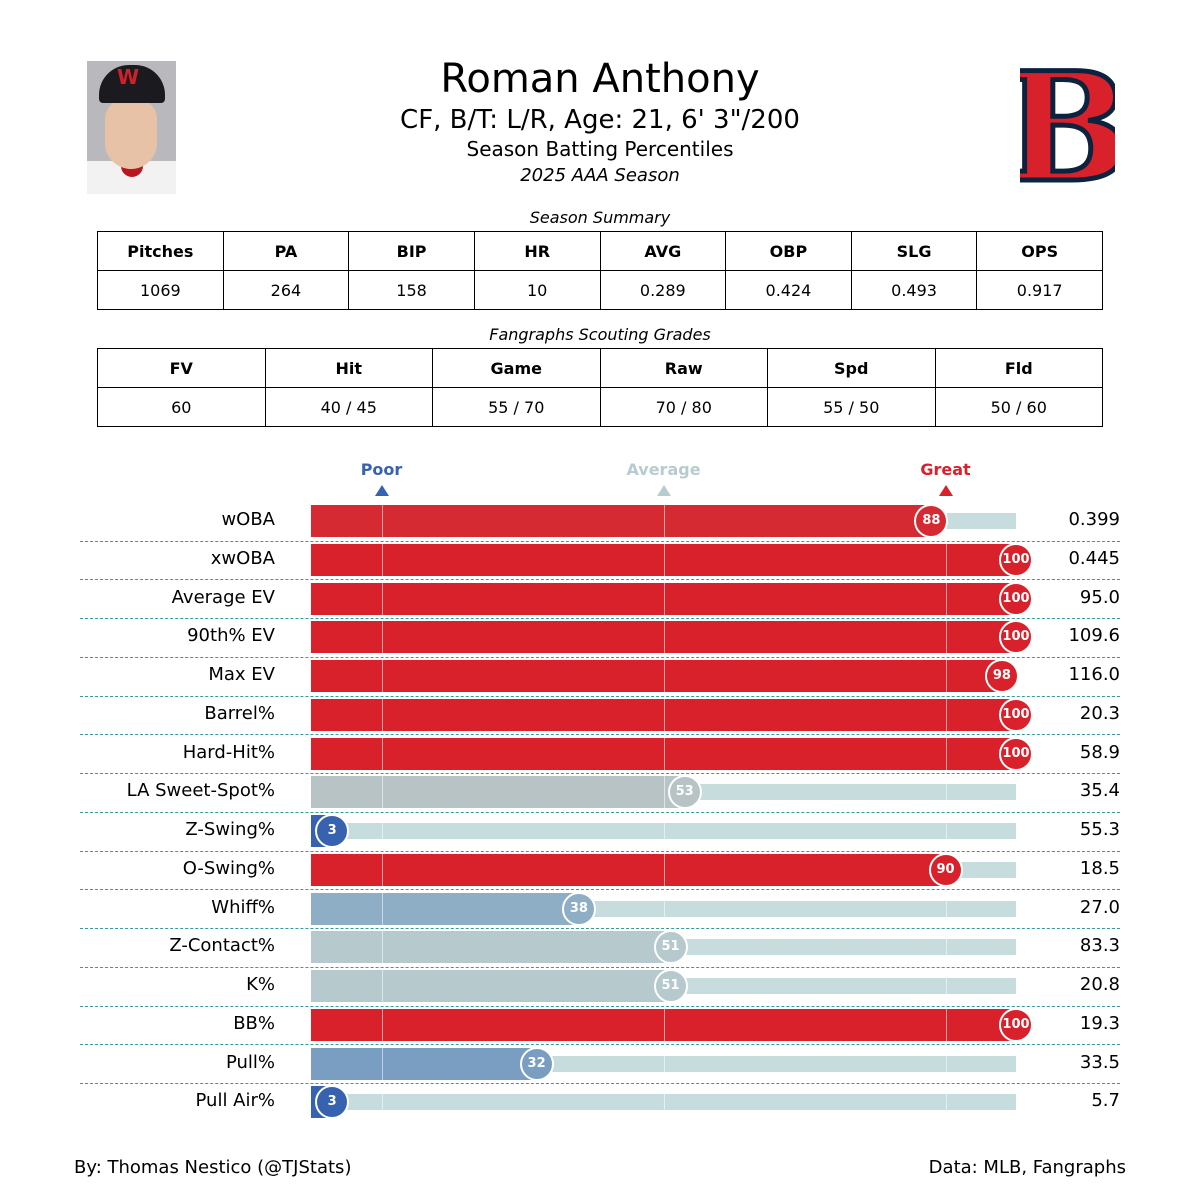 The height and width of the screenshot is (1200, 1200). Describe the element at coordinates (1099, 752) in the screenshot. I see `stat-value: 58.9` at that location.